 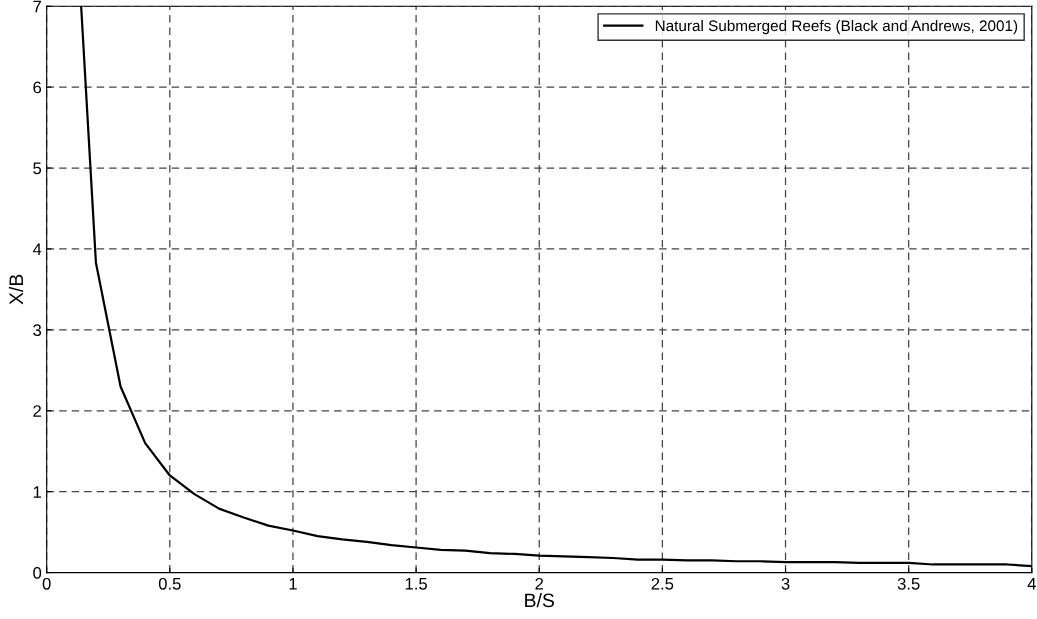 I want to click on y-tick-label: 6, so click(x=37, y=87).